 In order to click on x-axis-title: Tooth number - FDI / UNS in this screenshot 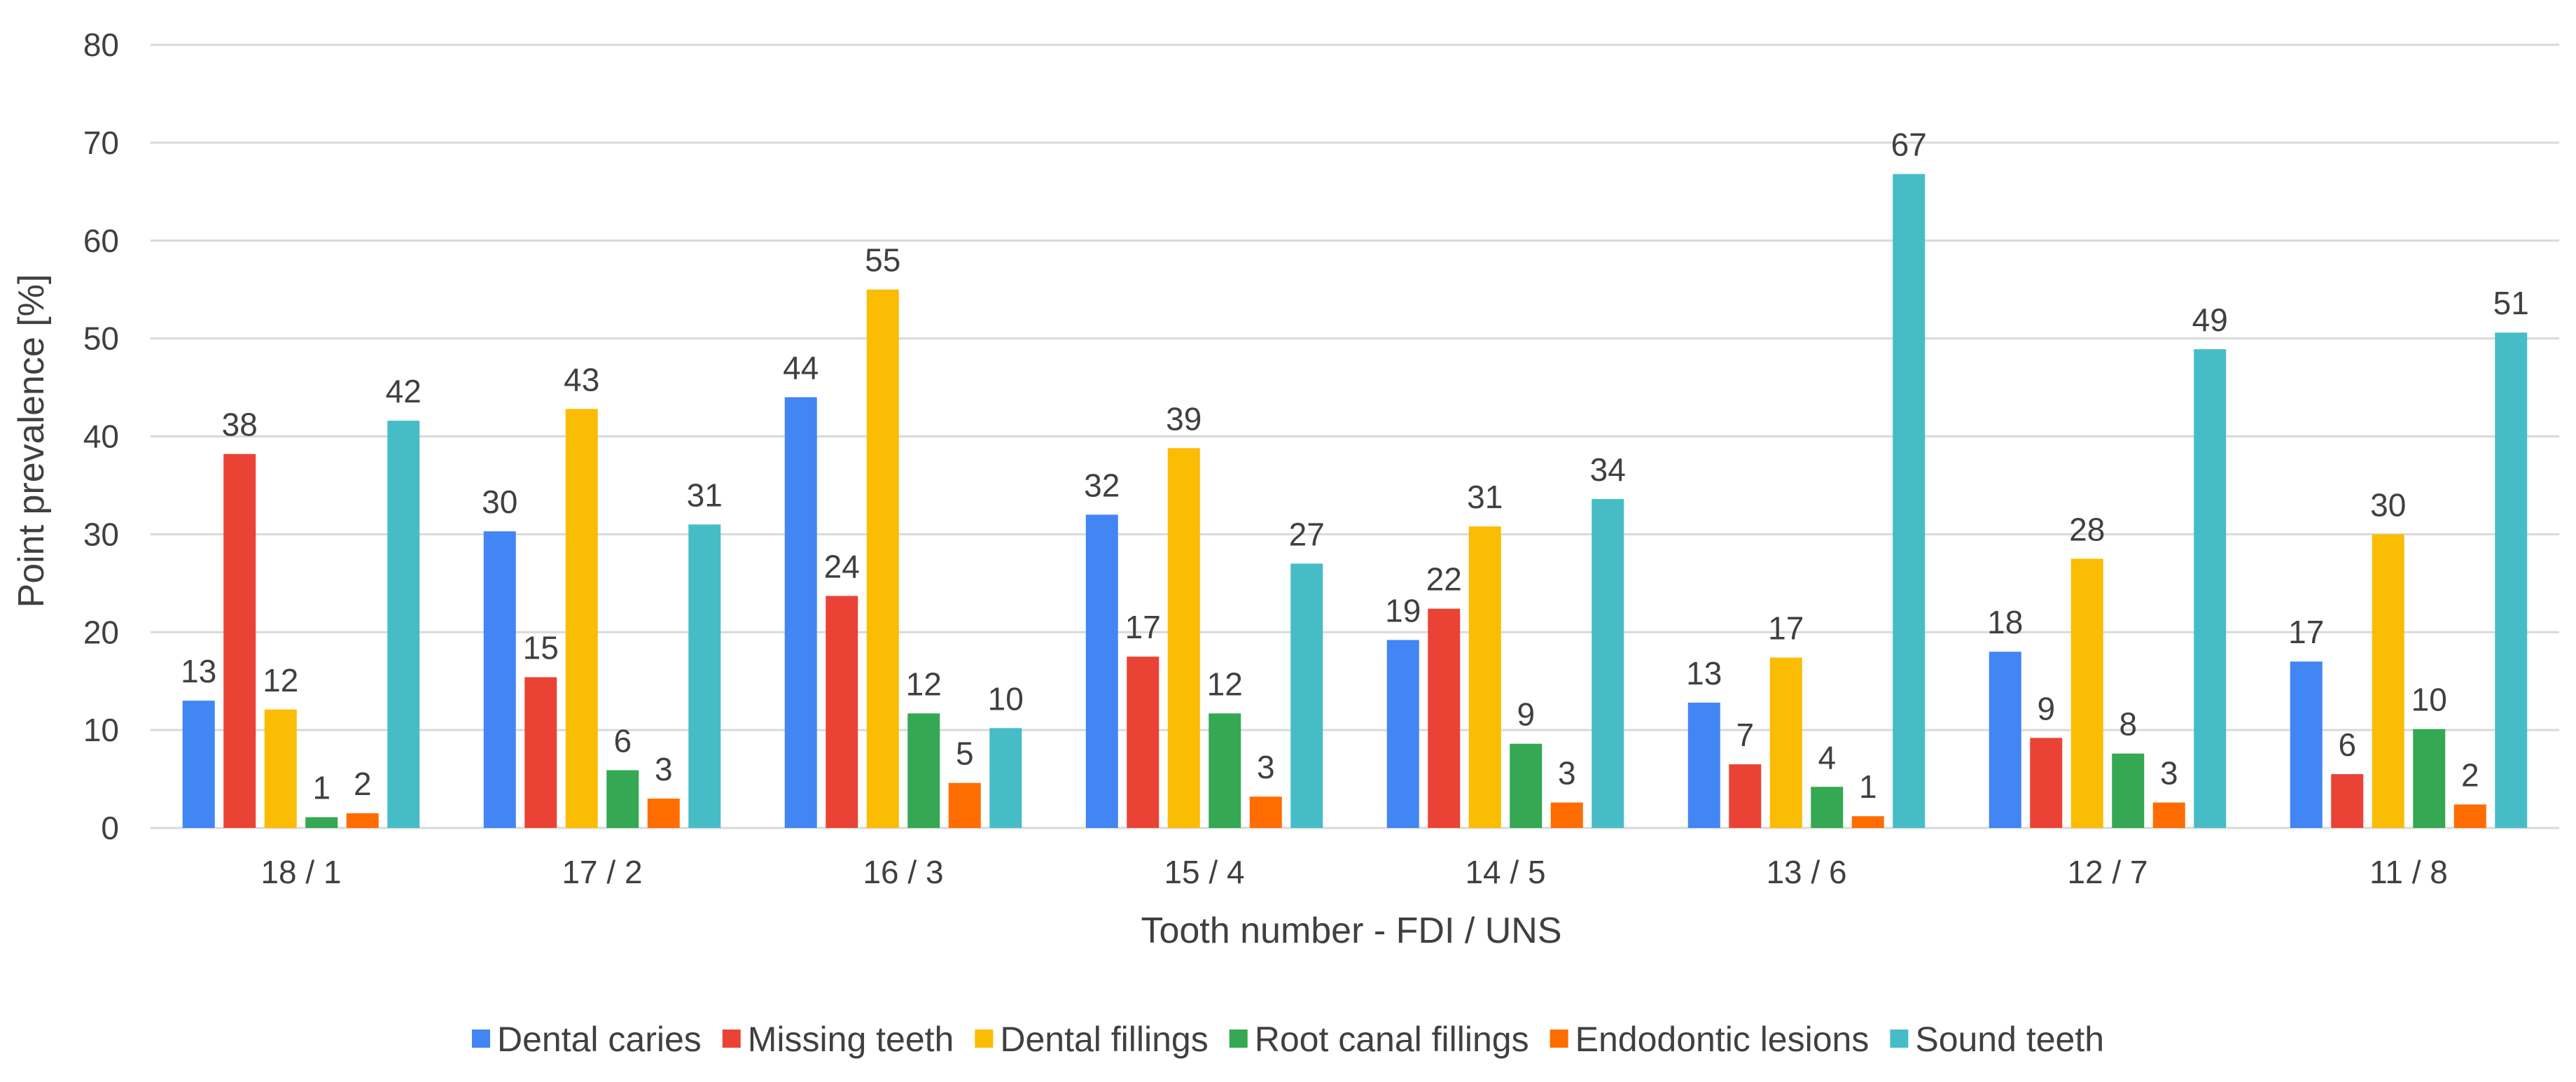, I will do `click(1351, 931)`.